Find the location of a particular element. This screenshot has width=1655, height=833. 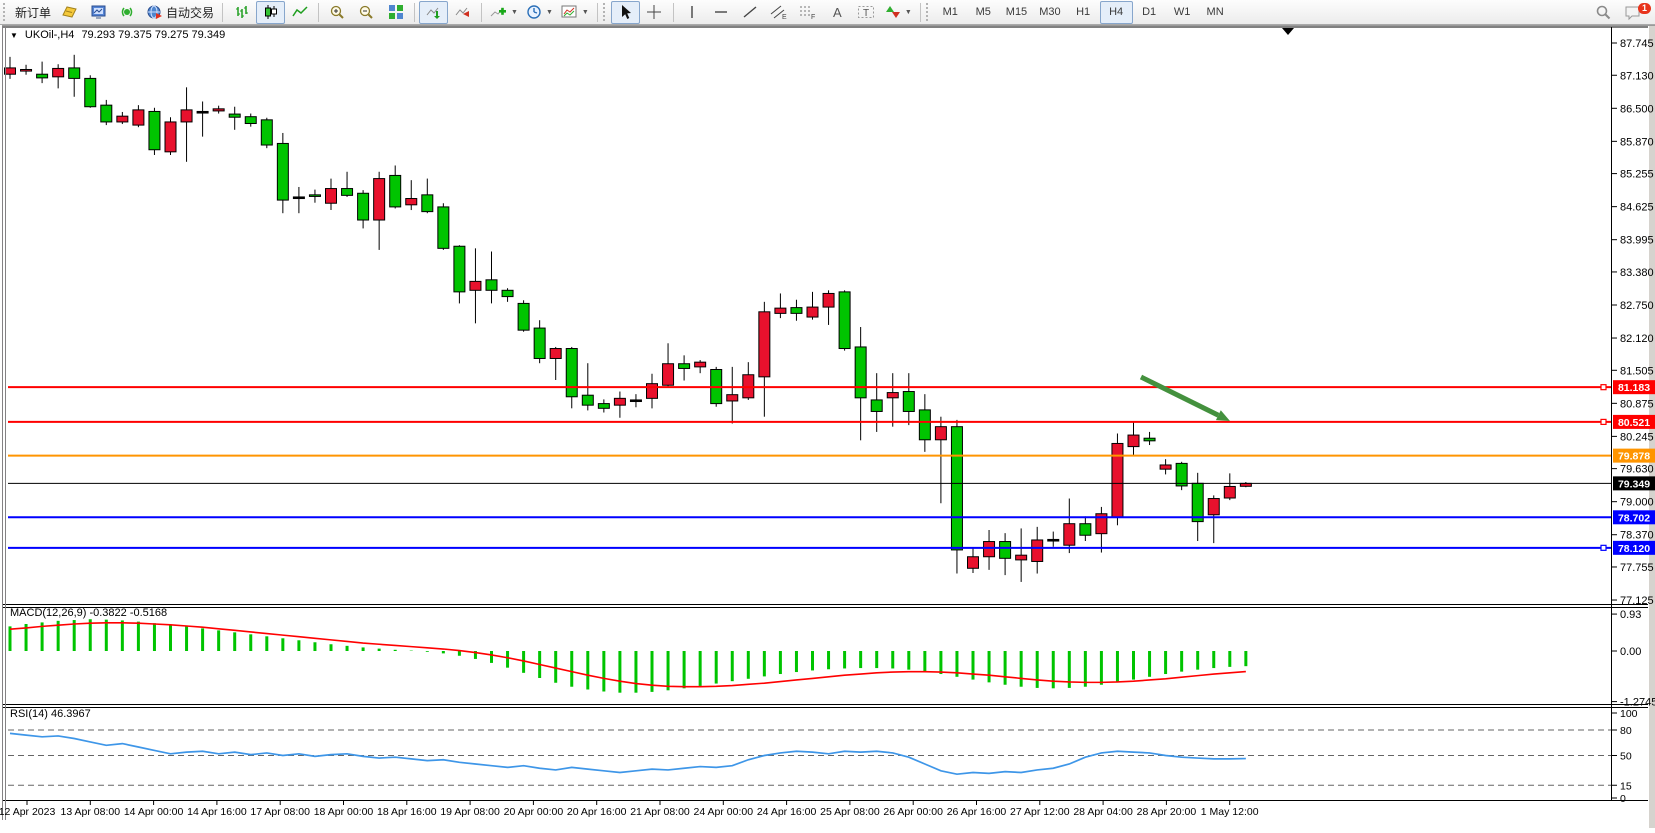

price-badge-label: 79.349 is located at coordinates (1634, 484).